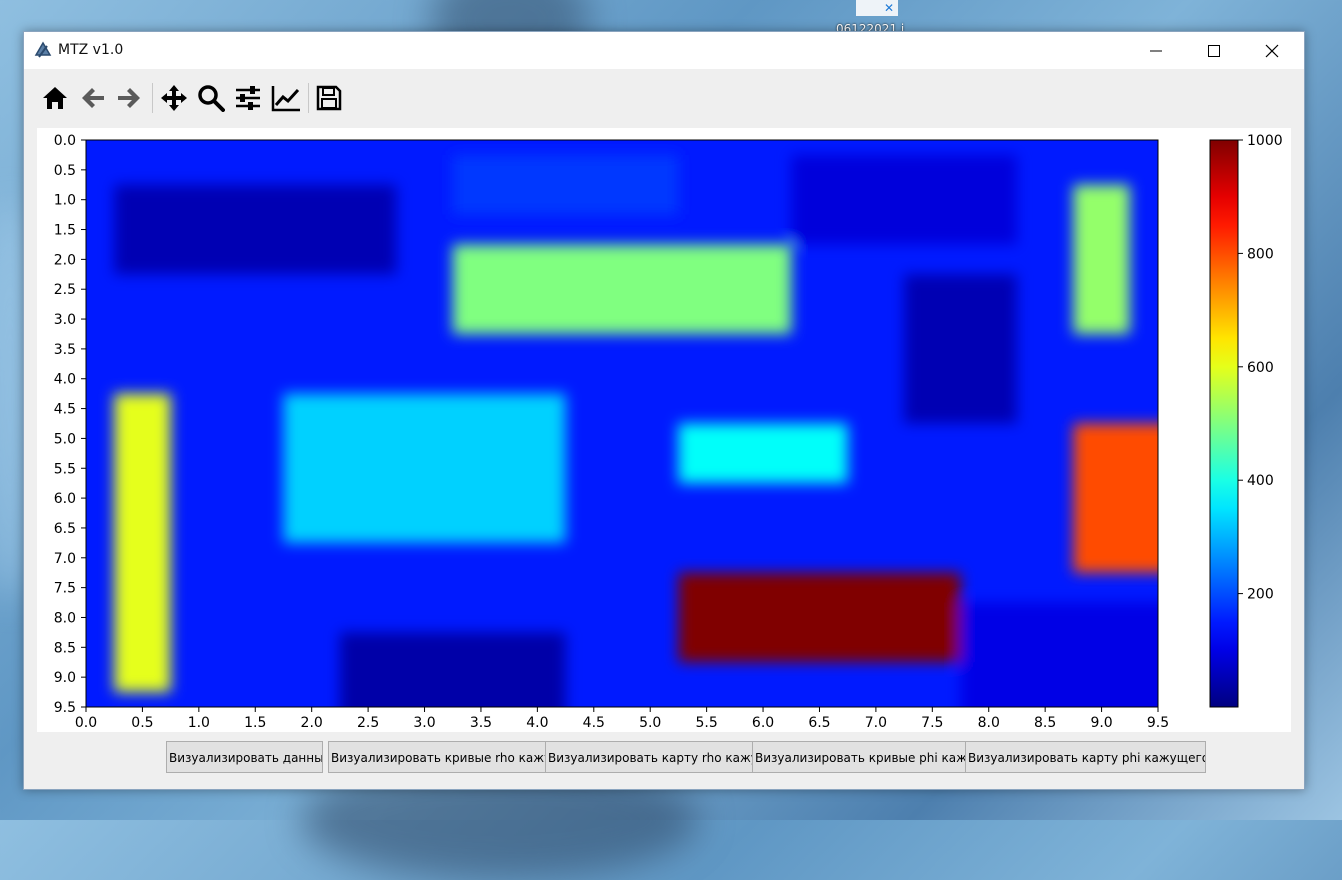 The height and width of the screenshot is (880, 1342). Describe the element at coordinates (859, 757) in the screenshot. I see `phi-curves-button: Визуализировать кривые phi кажущ` at that location.